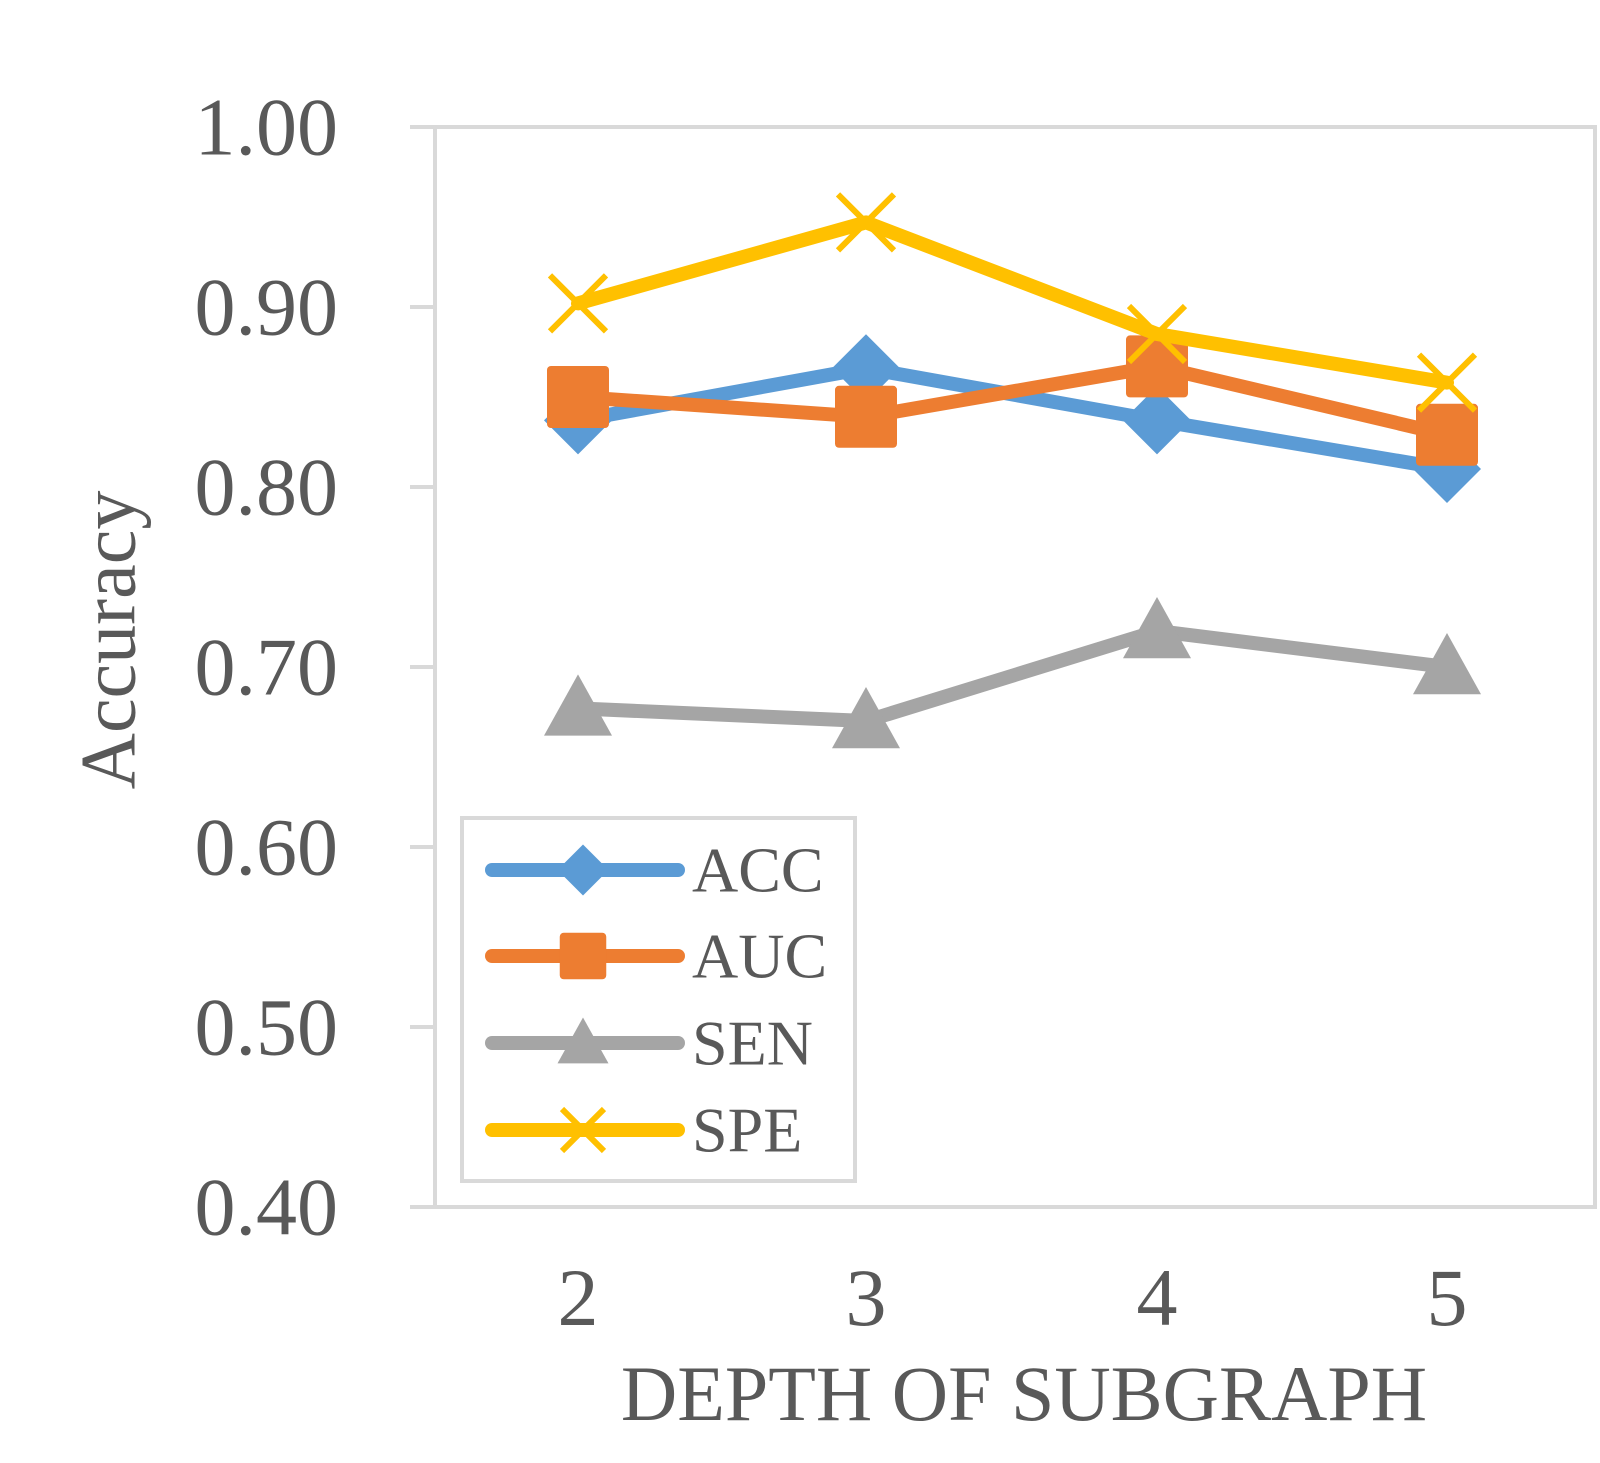 The image size is (1600, 1463). I want to click on legend-item-spe: SPE, so click(643, 1130).